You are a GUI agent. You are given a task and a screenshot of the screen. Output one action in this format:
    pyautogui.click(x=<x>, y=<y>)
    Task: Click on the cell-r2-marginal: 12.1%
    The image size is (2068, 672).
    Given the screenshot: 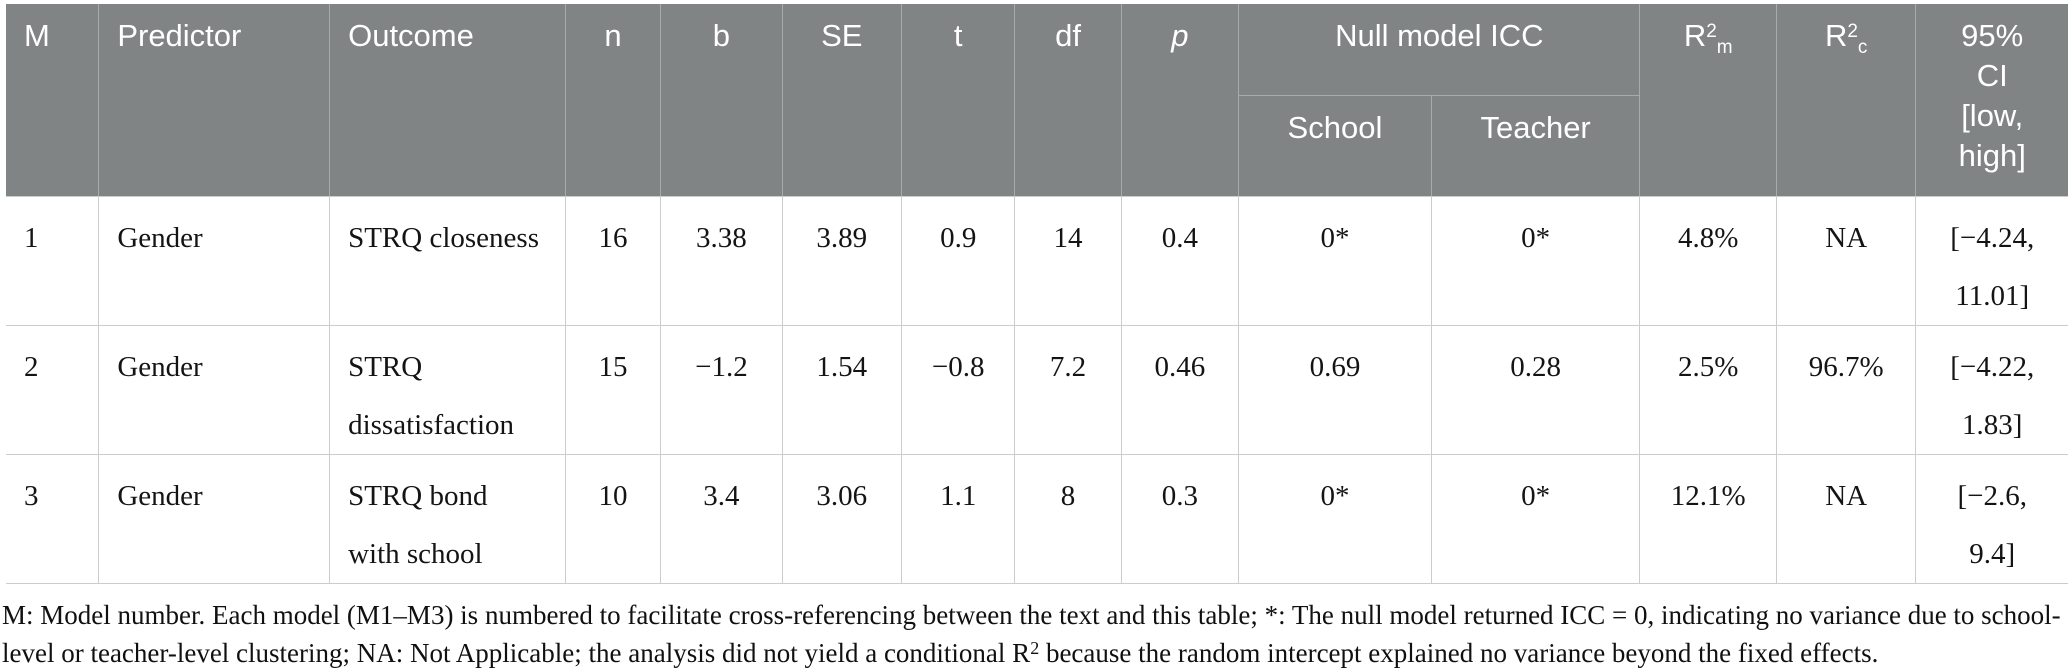 What is the action you would take?
    pyautogui.click(x=1708, y=519)
    